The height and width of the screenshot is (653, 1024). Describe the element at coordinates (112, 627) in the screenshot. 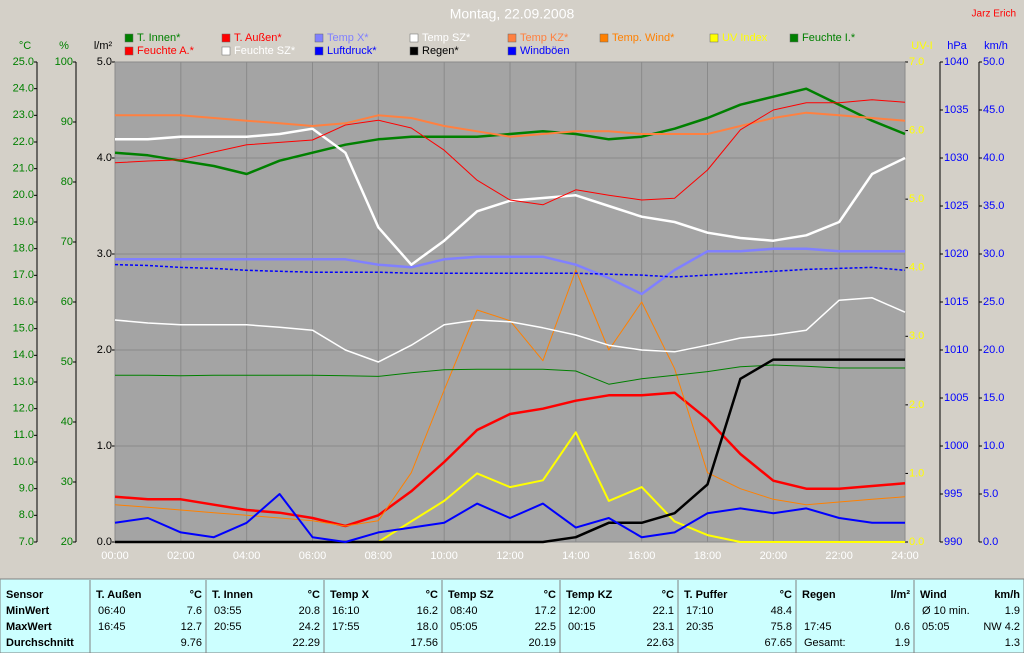

I see `cell-label: 16:45` at that location.